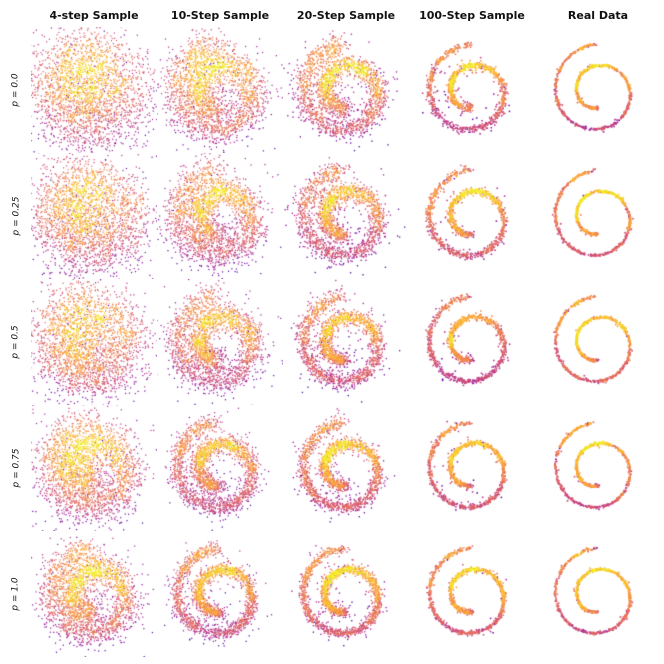  I want to click on column-title-100-step: 100-Step Sample, so click(472, 15).